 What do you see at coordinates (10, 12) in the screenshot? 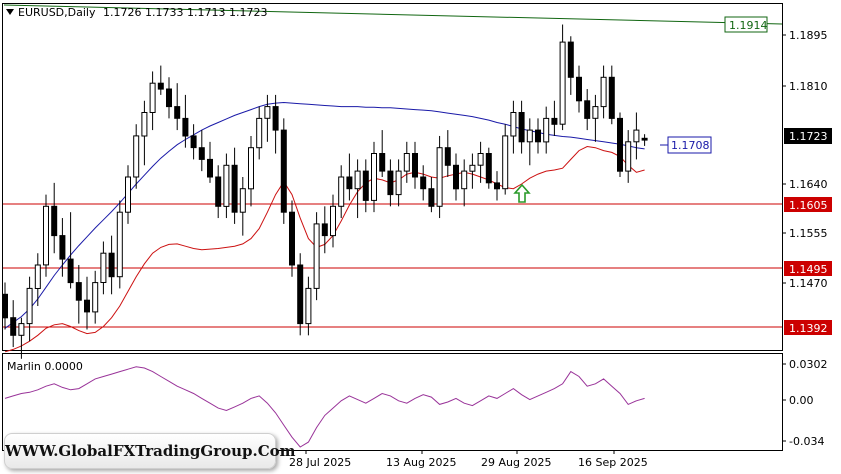
I see `symbol-dropdown-icon` at bounding box center [10, 12].